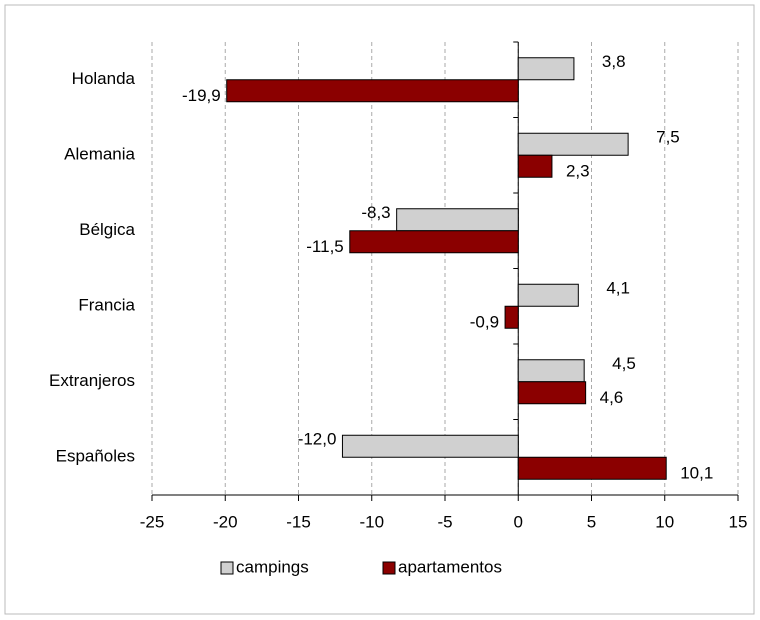  What do you see at coordinates (664, 521) in the screenshot?
I see `x-tick-label: 10` at bounding box center [664, 521].